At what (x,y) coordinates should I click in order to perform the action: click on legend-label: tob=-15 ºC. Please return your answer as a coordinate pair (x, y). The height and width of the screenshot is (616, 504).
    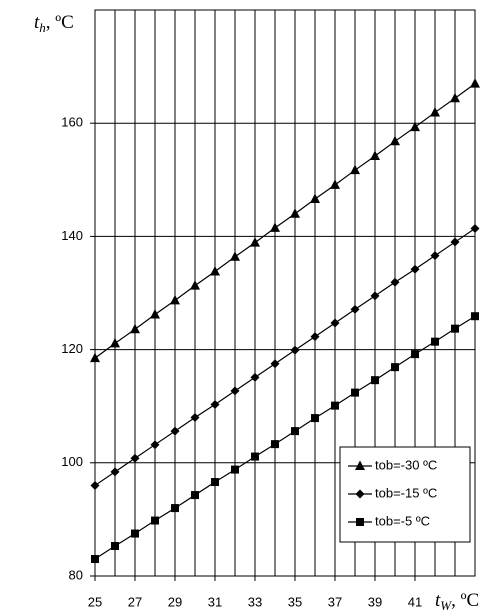
    Looking at the image, I should click on (406, 492).